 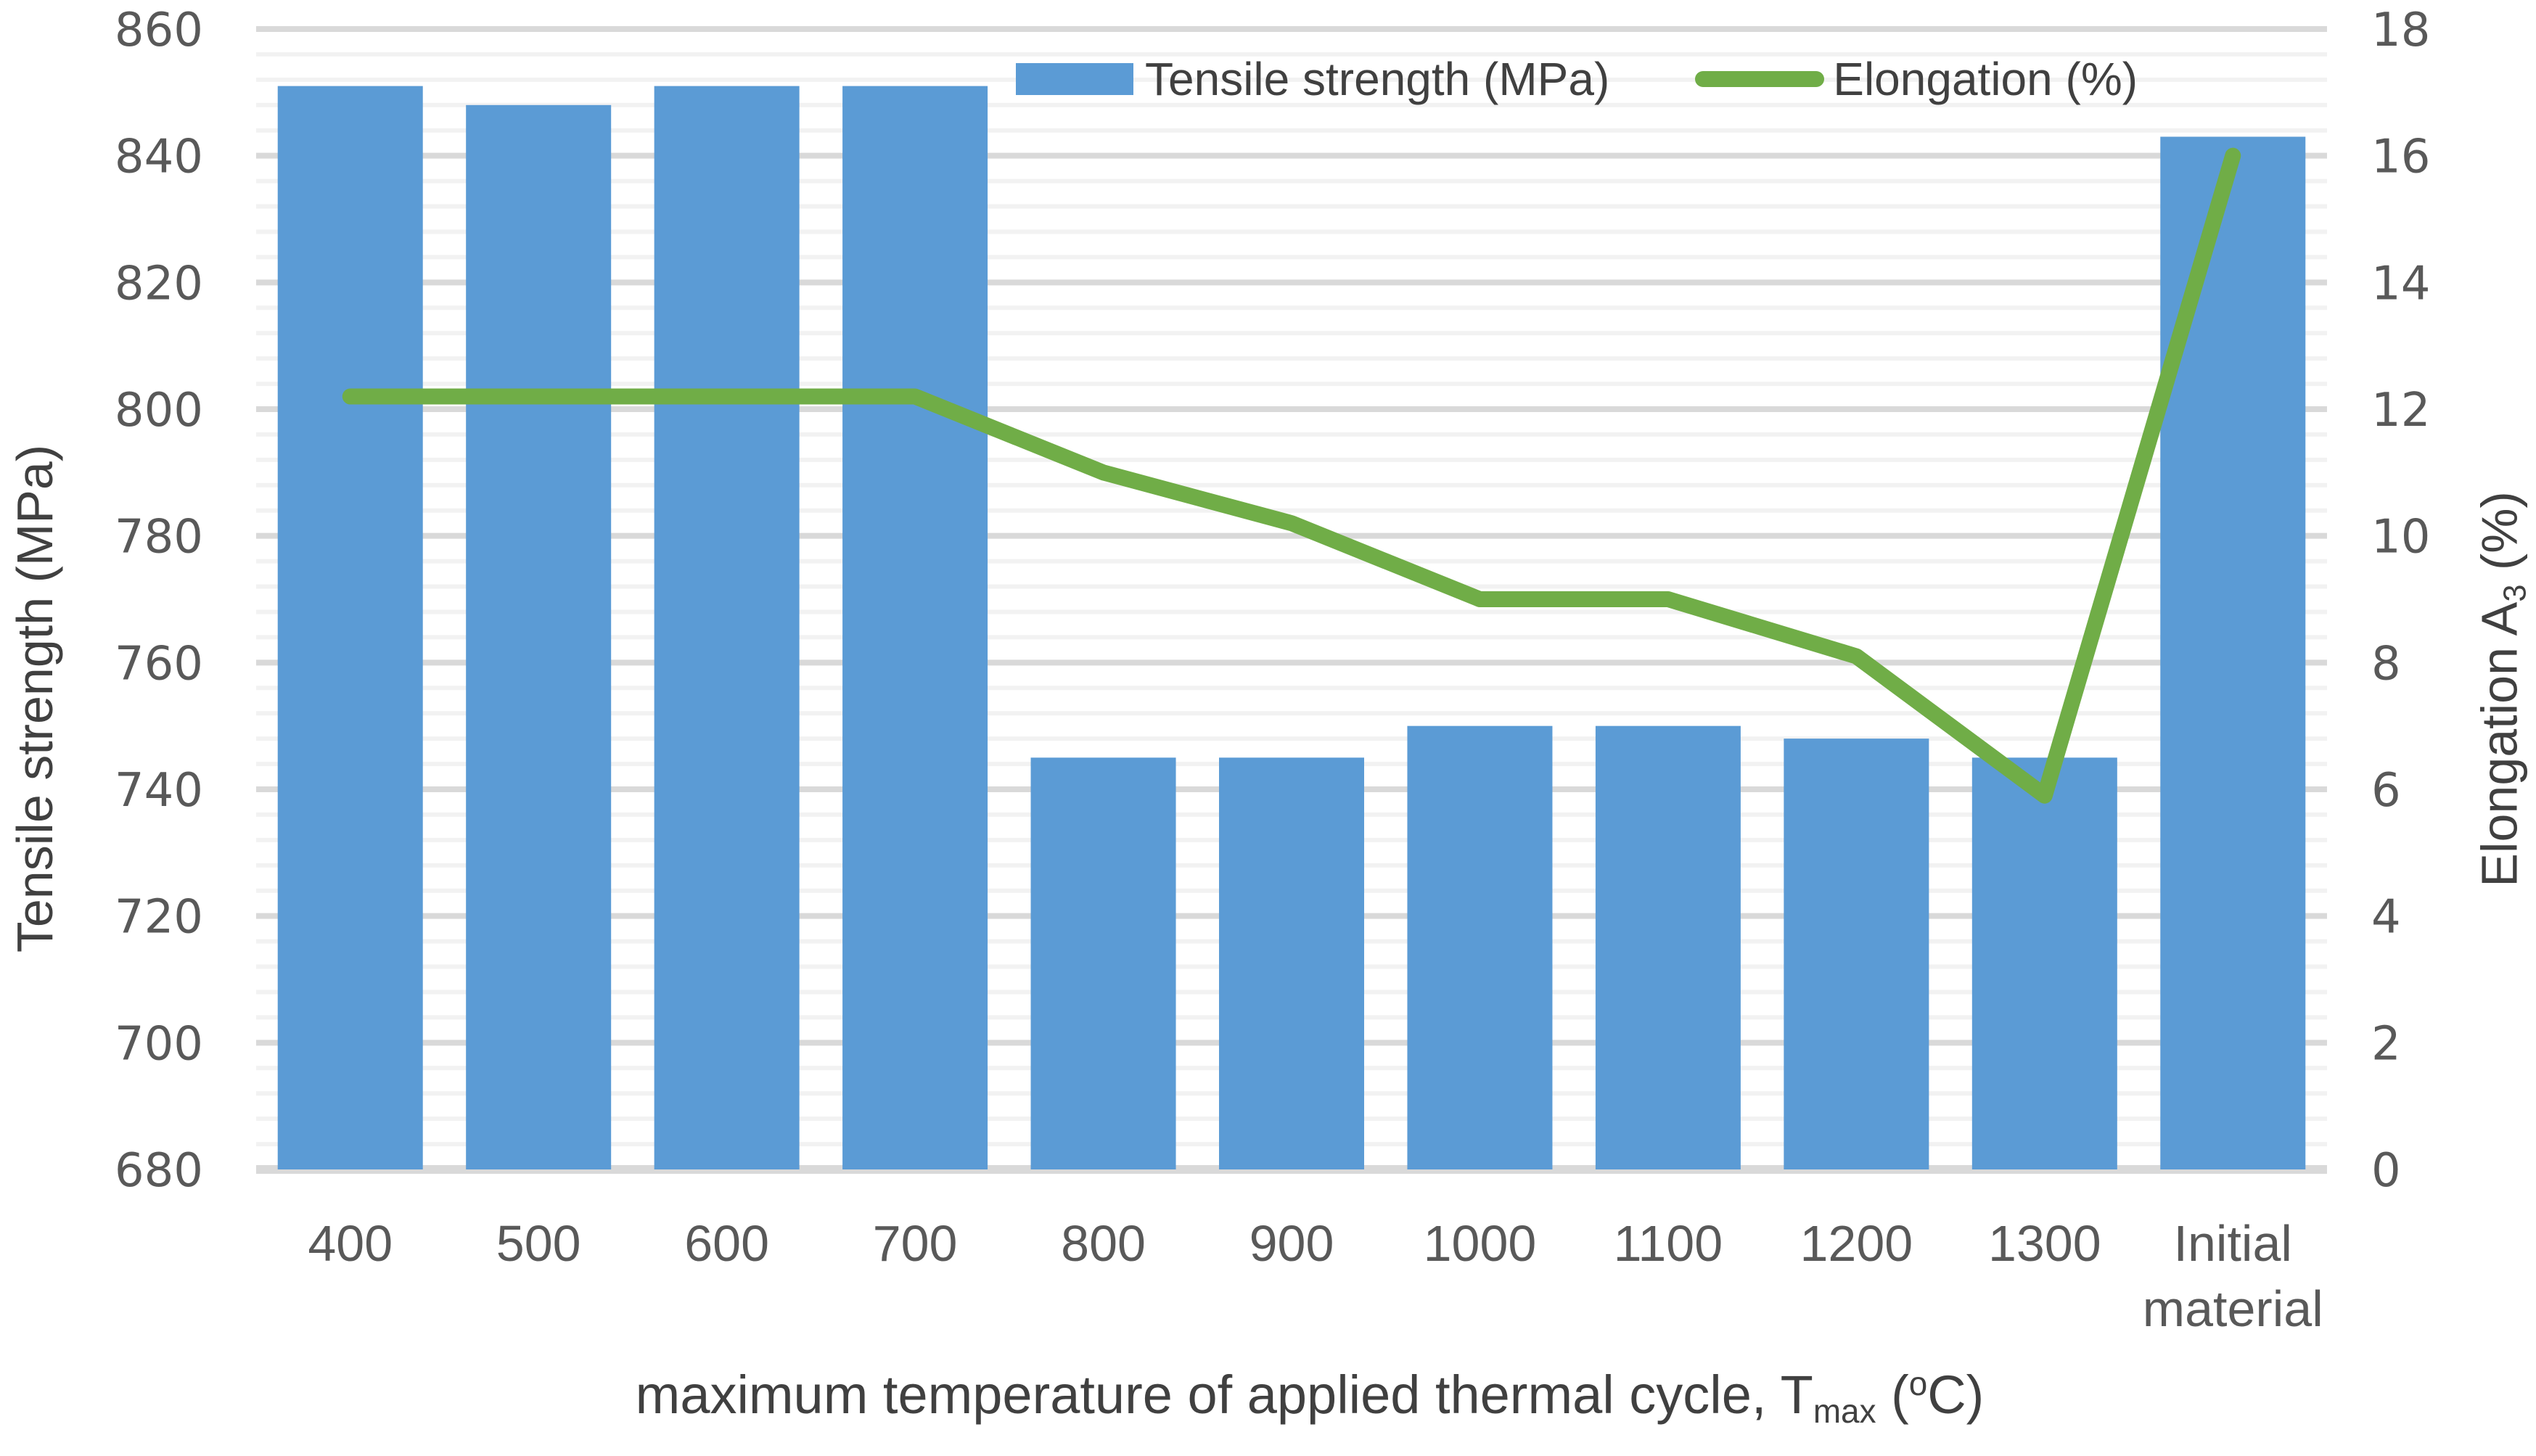 I want to click on x-axis-category-label: Initial, so click(x=2233, y=1243).